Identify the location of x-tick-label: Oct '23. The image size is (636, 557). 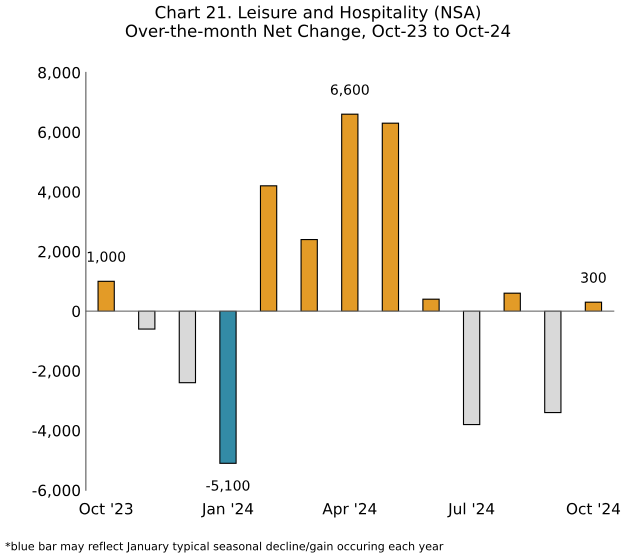
(106, 508).